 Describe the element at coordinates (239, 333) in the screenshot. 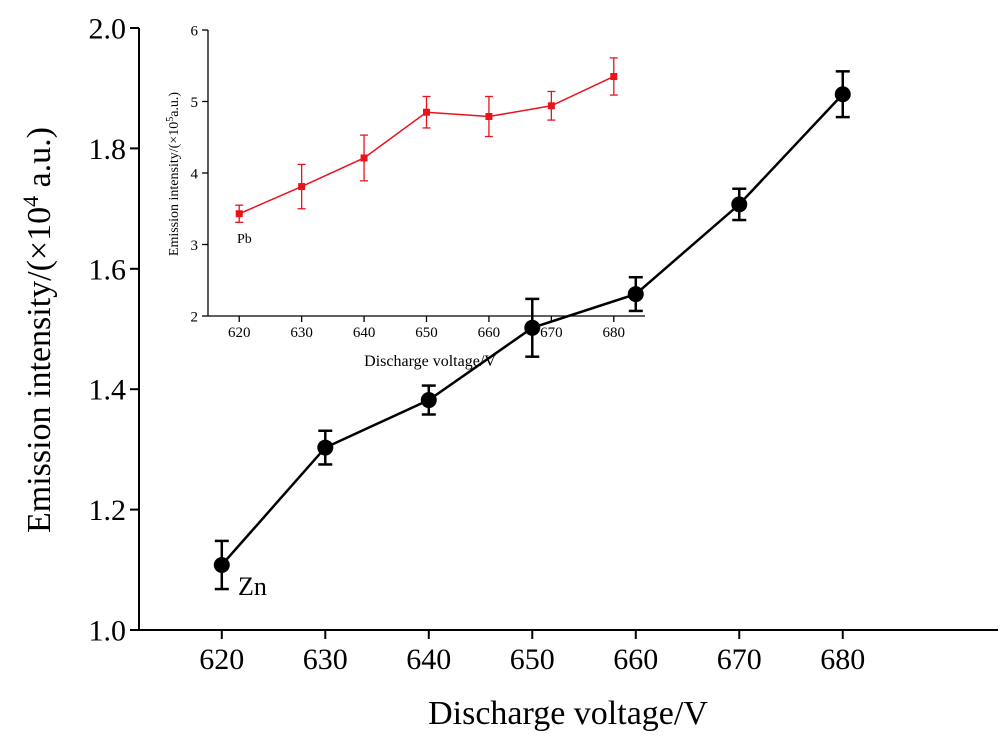

I see `inset-x-tick-label: 620` at that location.